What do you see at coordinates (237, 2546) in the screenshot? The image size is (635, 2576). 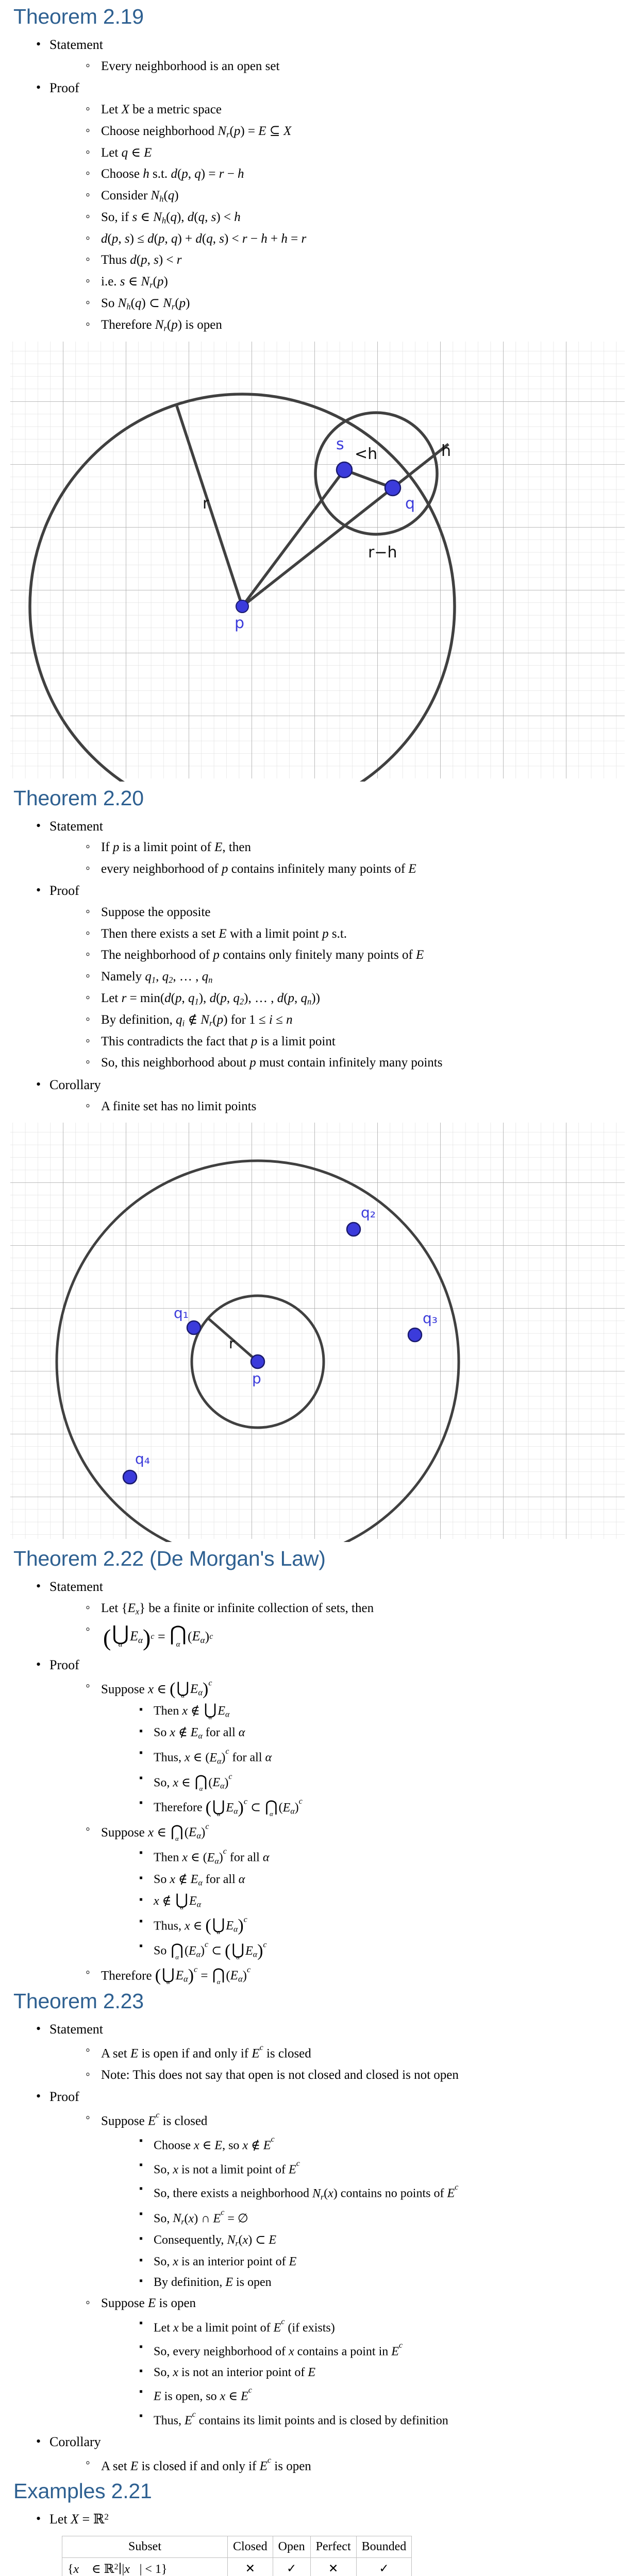 I see `table-header-row: Subset Closed Open Perfect Bounded` at bounding box center [237, 2546].